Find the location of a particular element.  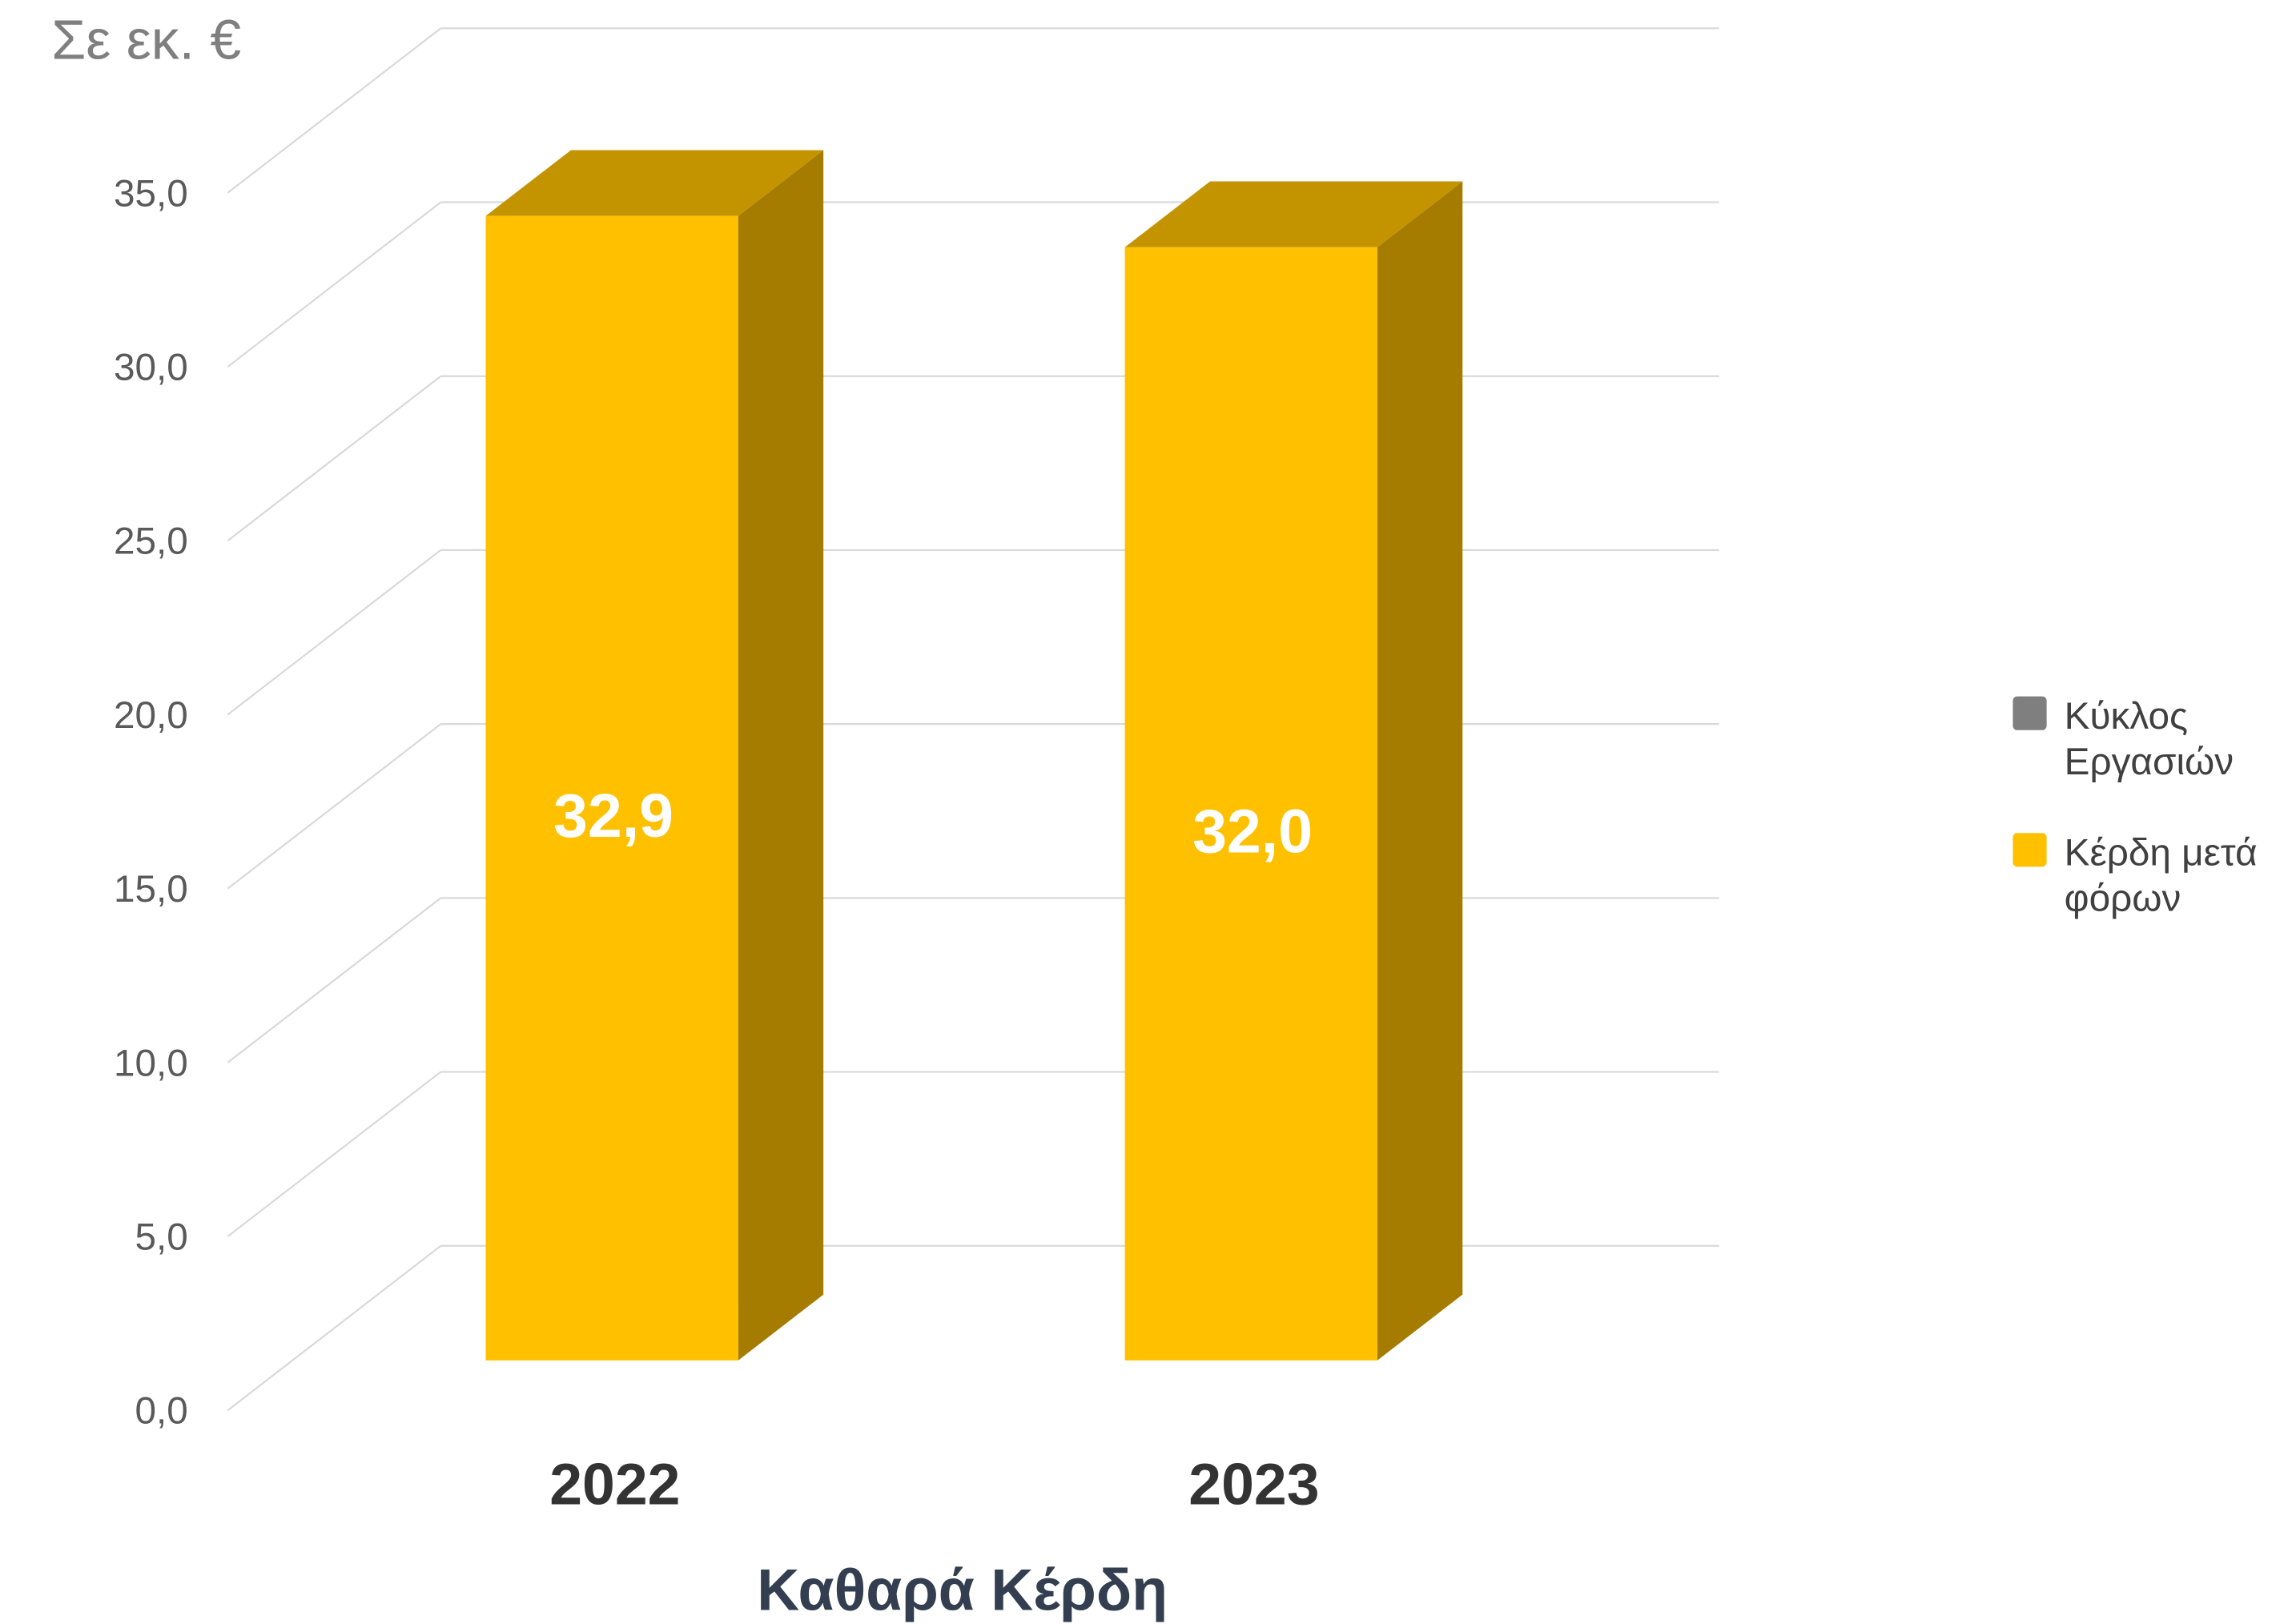

y-tick-label: 30,0 is located at coordinates (151, 368).